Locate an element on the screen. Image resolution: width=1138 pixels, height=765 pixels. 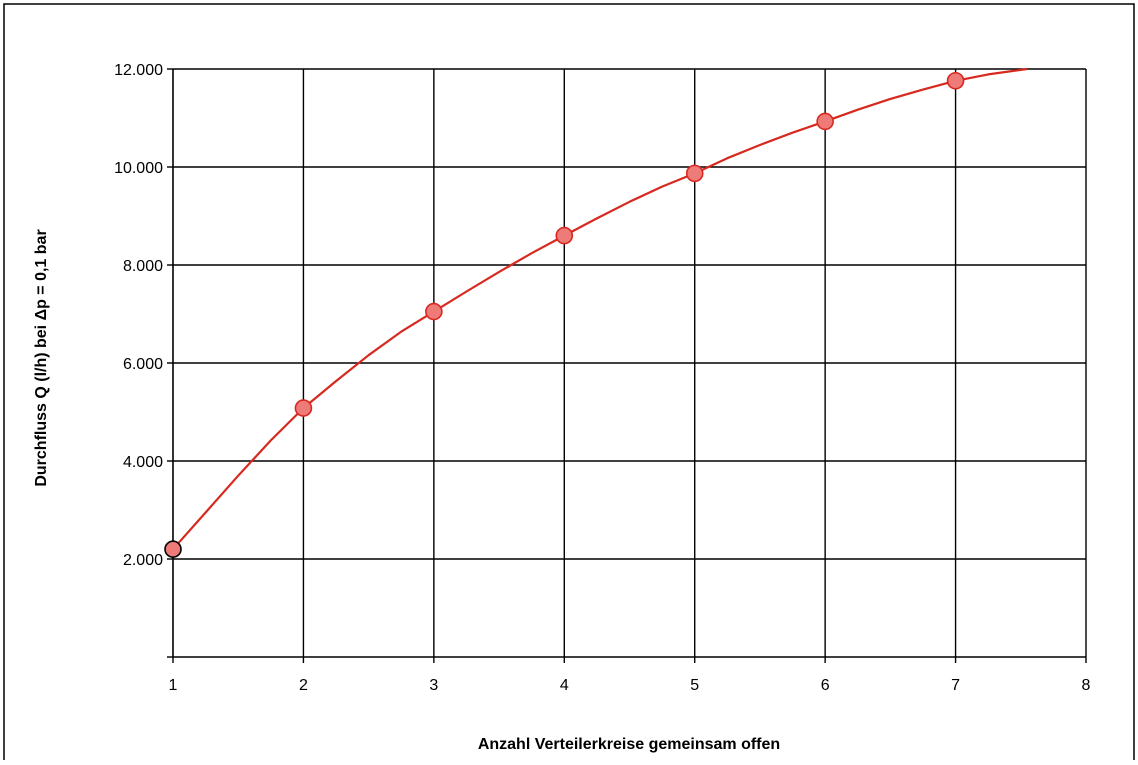
y-tick-label: 8.000 is located at coordinates (143, 266).